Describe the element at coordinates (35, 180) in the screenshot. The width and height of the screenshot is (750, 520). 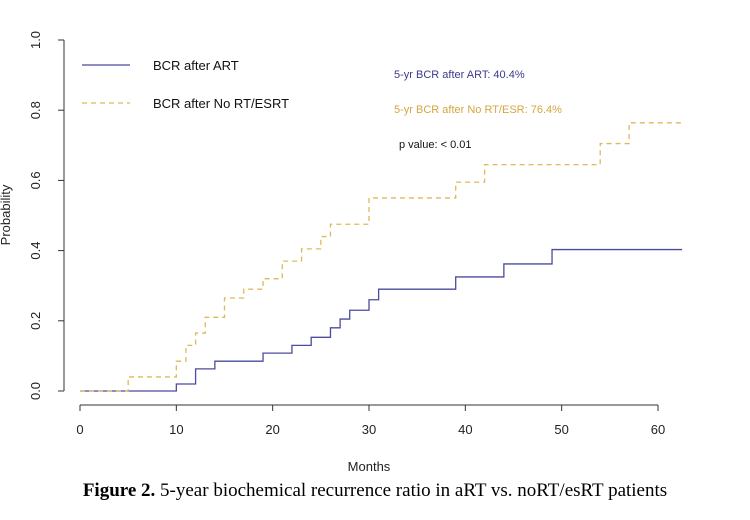
I see `y-tick-label: 0.6` at that location.